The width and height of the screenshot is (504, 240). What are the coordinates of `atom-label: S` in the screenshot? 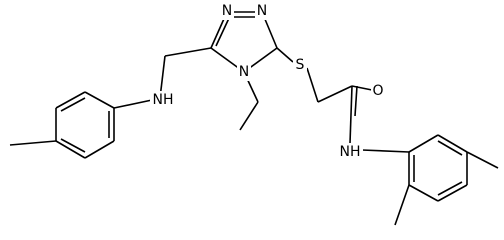 It's located at (300, 65).